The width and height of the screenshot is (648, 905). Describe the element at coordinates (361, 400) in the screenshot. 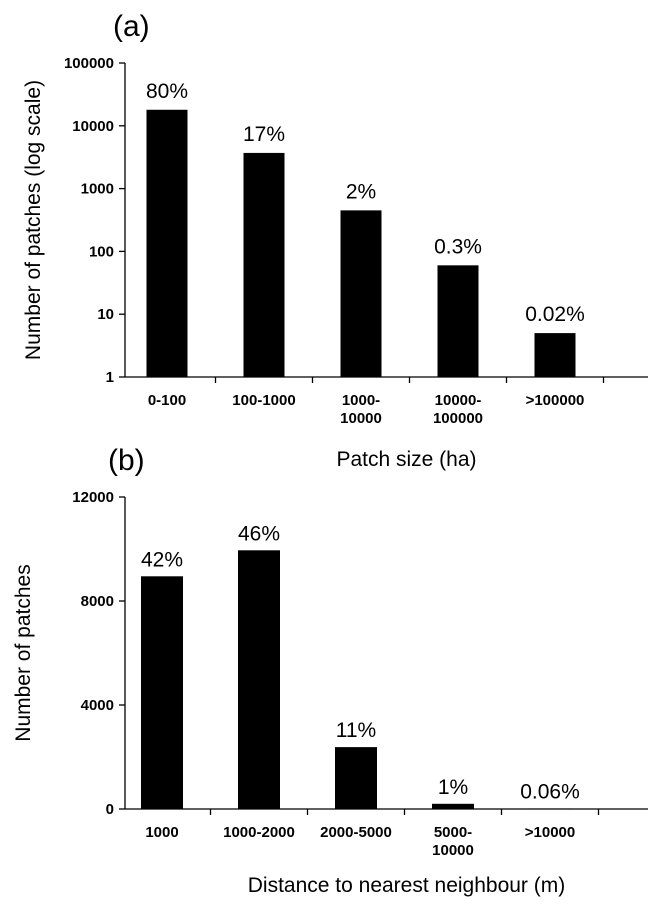

I see `x-category-label: 1000-` at that location.